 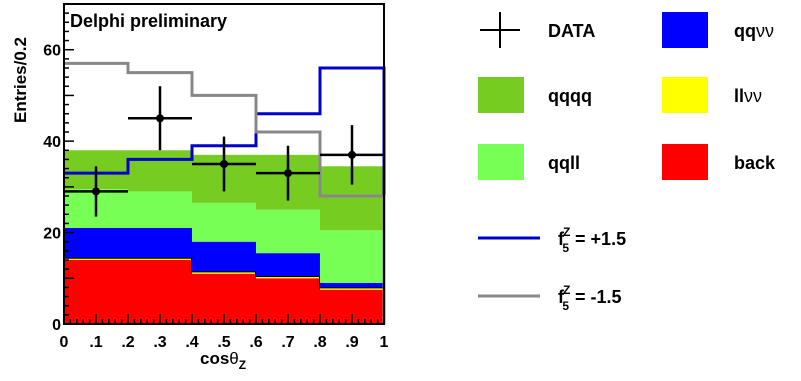 What do you see at coordinates (214, 358) in the screenshot?
I see `x-axis-label-main: cos` at bounding box center [214, 358].